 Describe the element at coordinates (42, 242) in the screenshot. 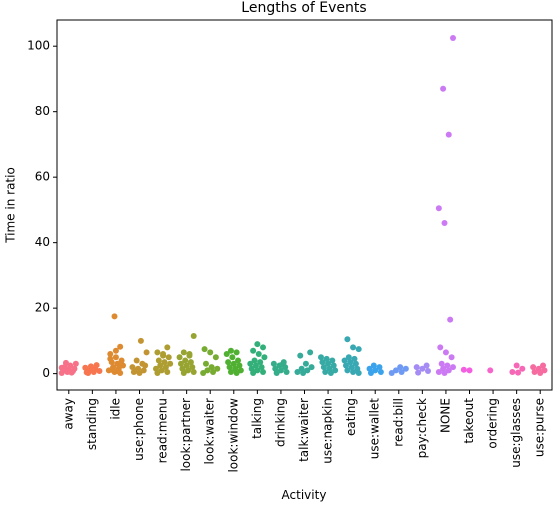

I see `y-tick-label: 40` at that location.